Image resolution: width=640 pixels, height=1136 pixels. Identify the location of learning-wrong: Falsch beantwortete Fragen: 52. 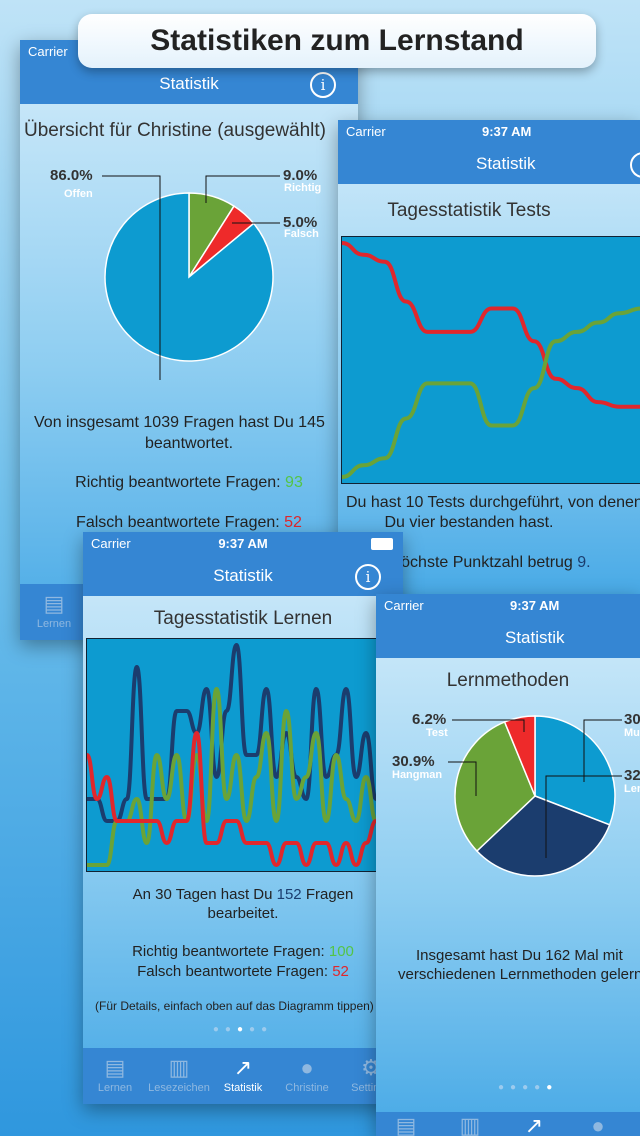
(243, 971).